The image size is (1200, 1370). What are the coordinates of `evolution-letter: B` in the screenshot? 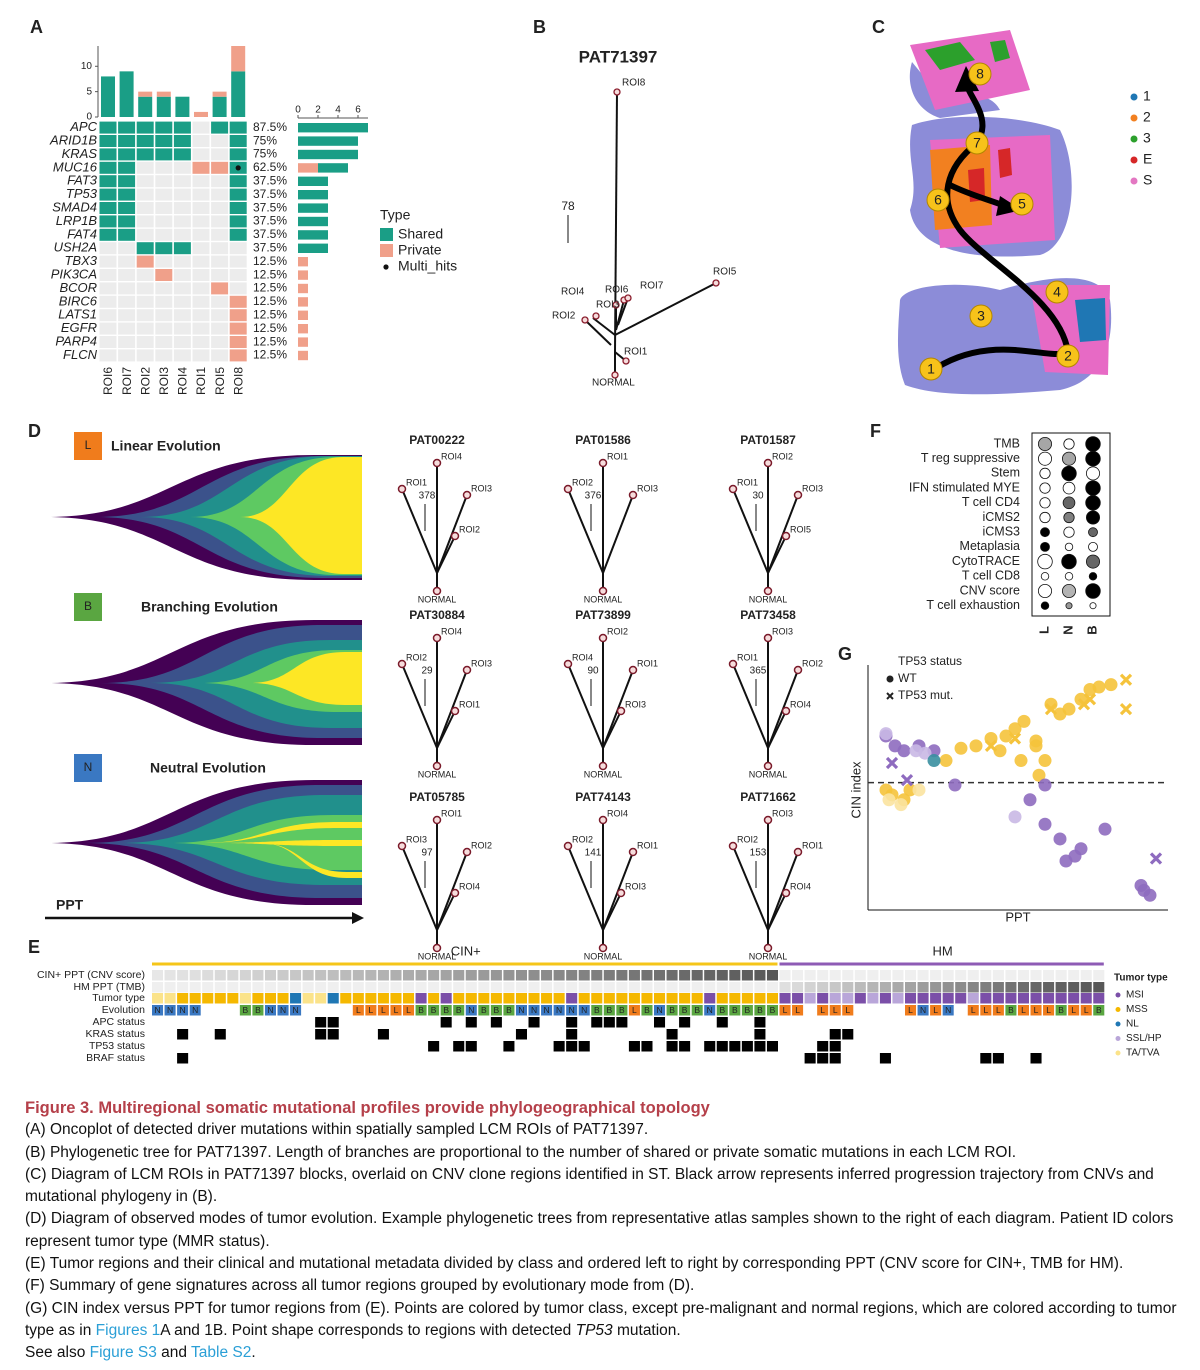 It's located at (609, 1010).